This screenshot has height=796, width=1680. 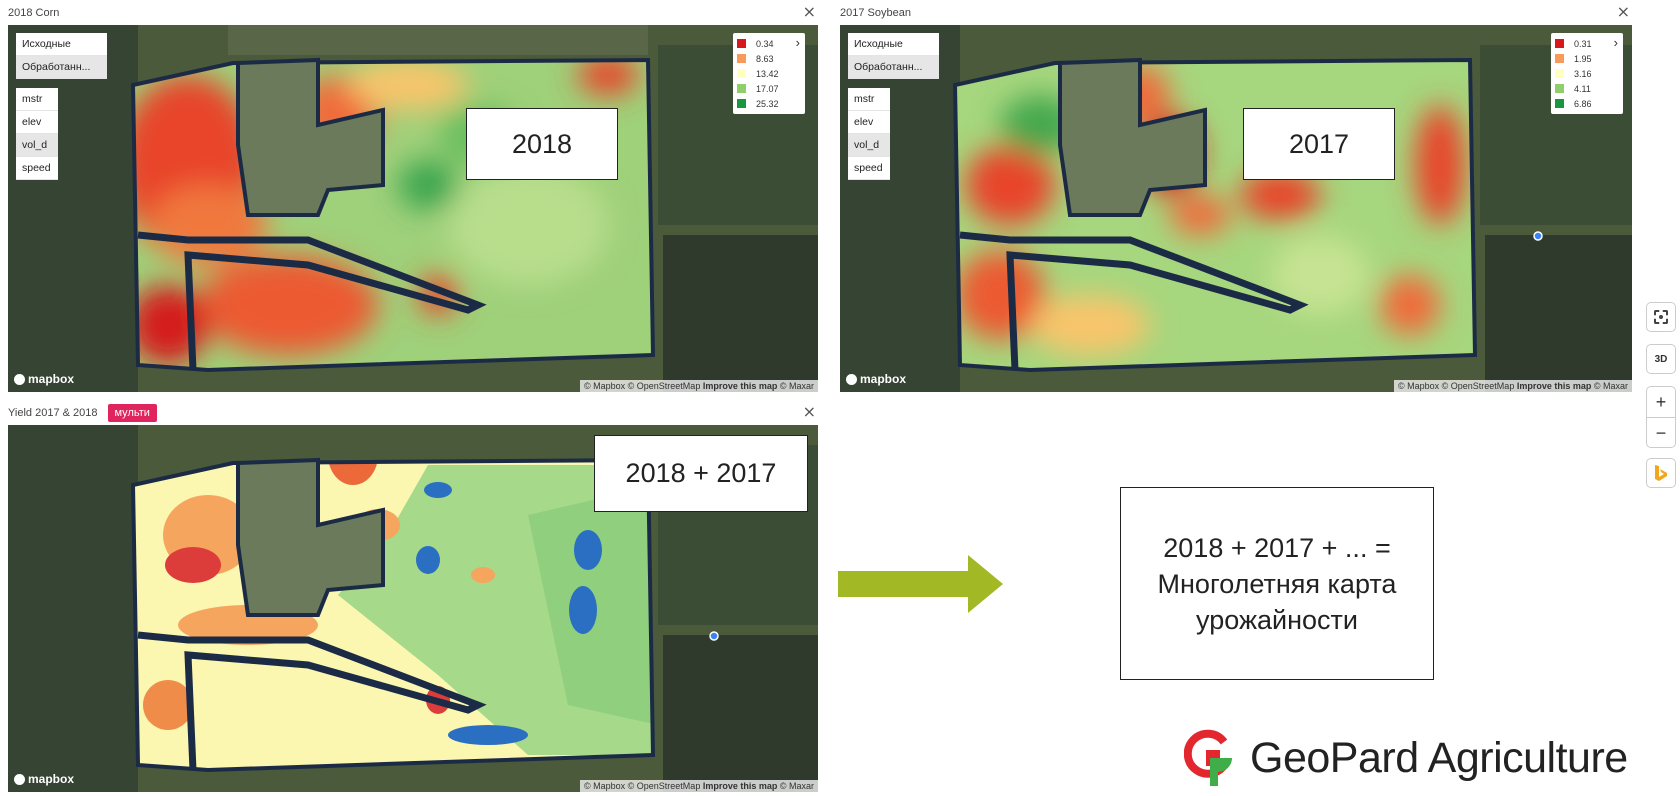 What do you see at coordinates (1583, 73) in the screenshot?
I see `legend-value: 3.16` at bounding box center [1583, 73].